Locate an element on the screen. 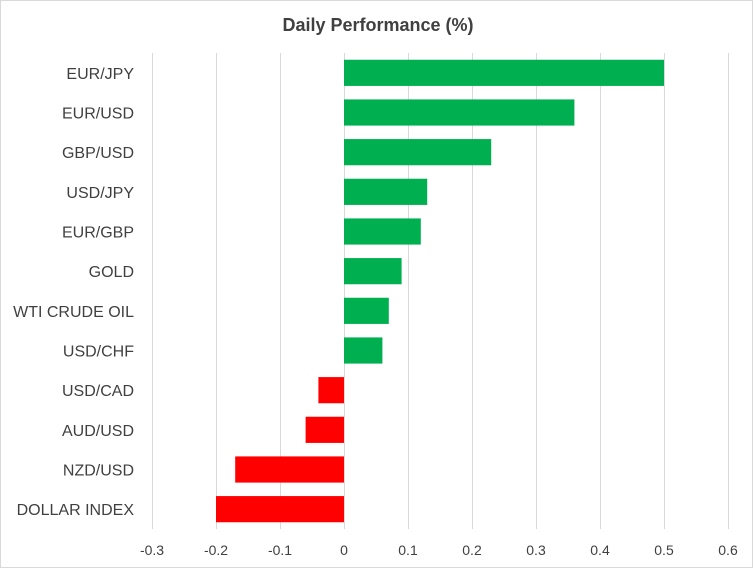  bar-gbp-usd is located at coordinates (418, 152).